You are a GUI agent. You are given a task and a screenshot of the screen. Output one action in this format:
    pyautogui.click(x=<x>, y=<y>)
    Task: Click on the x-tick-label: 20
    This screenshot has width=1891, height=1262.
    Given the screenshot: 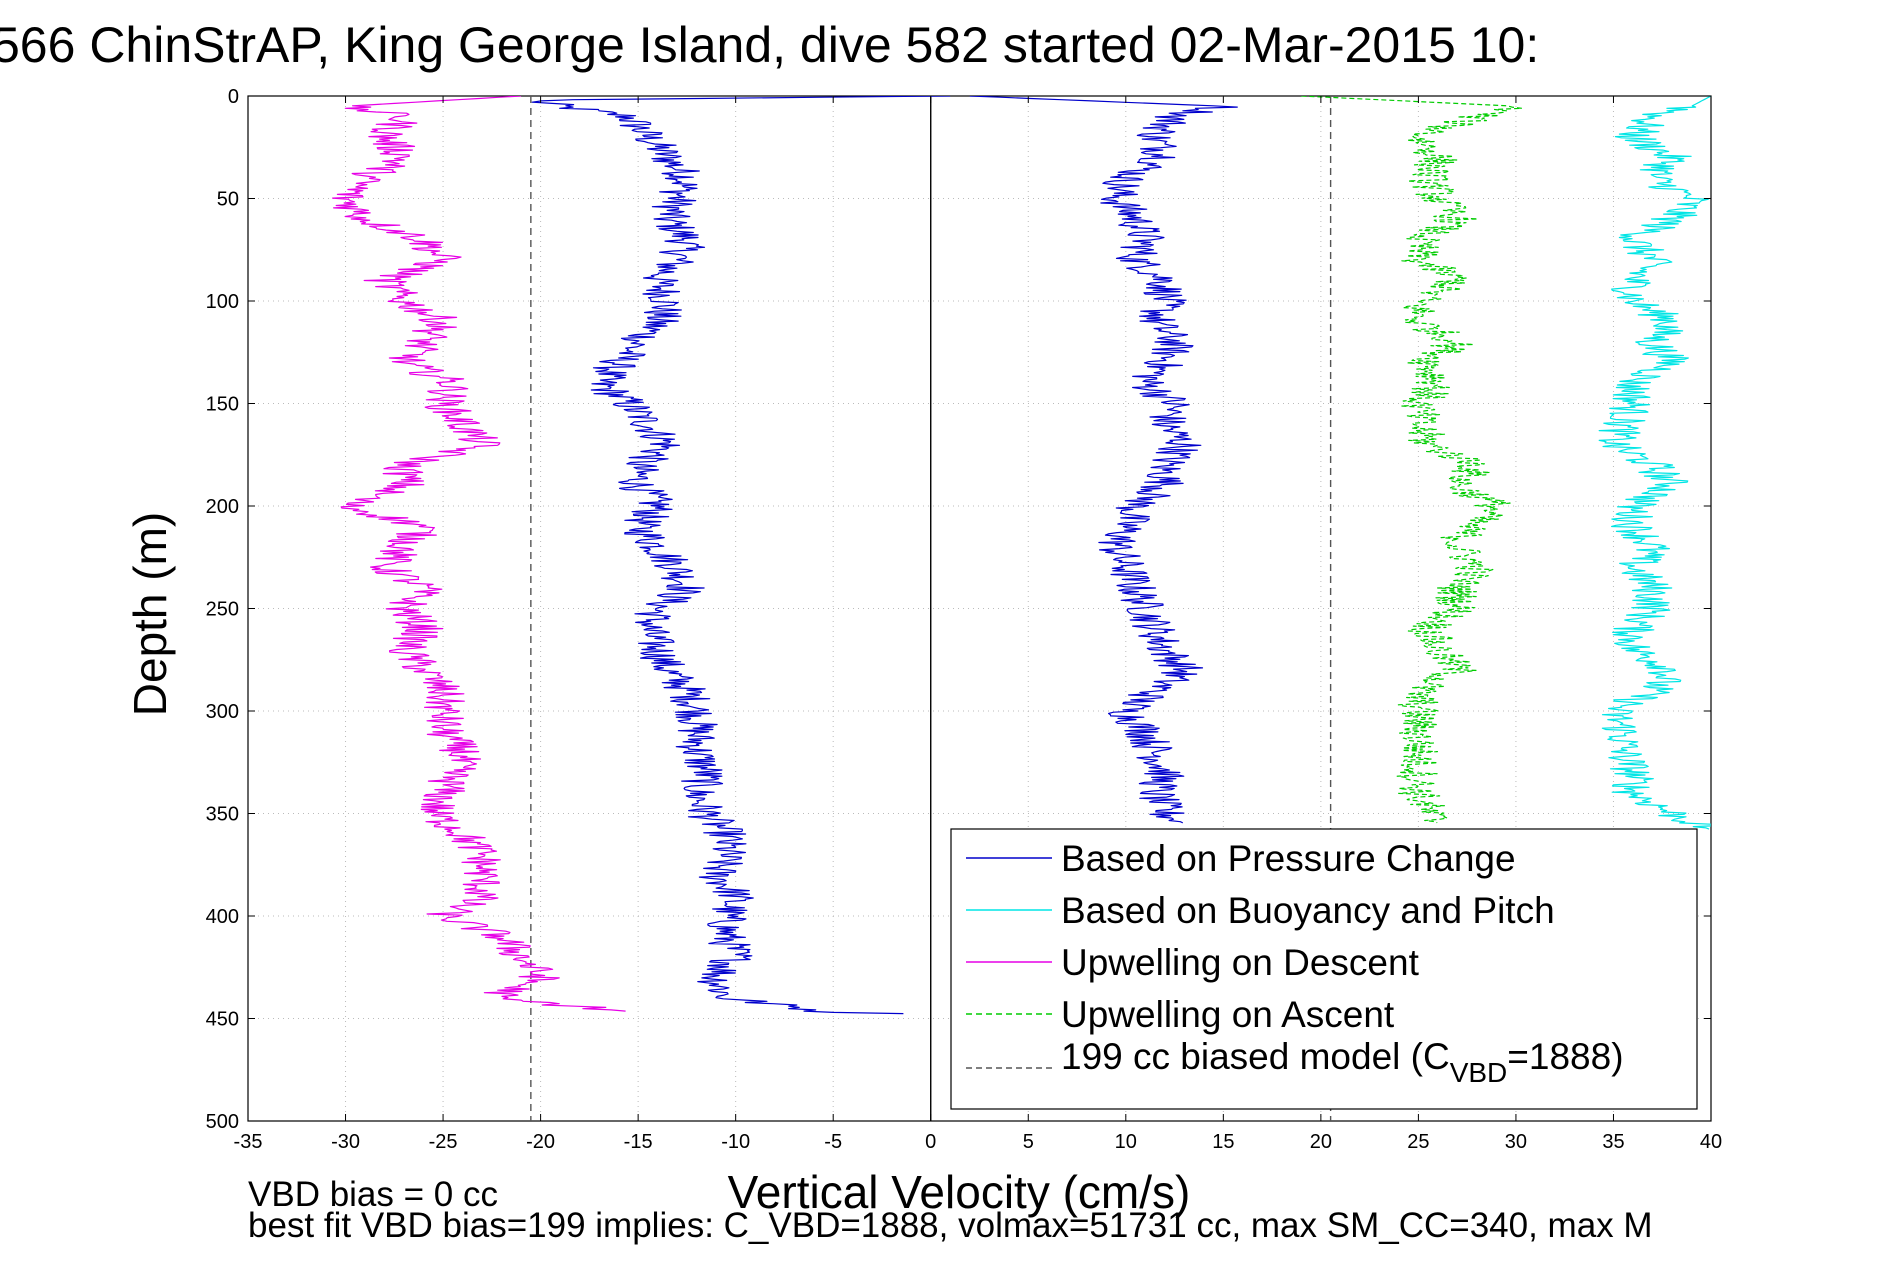 What is the action you would take?
    pyautogui.click(x=1321, y=1142)
    